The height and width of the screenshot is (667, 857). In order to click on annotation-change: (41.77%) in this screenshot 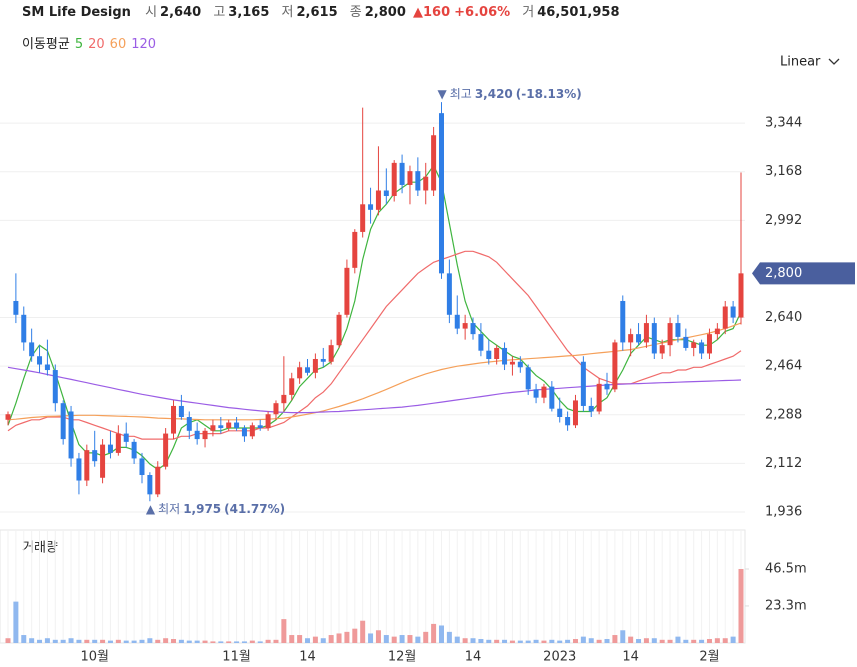, I will do `click(254, 509)`.